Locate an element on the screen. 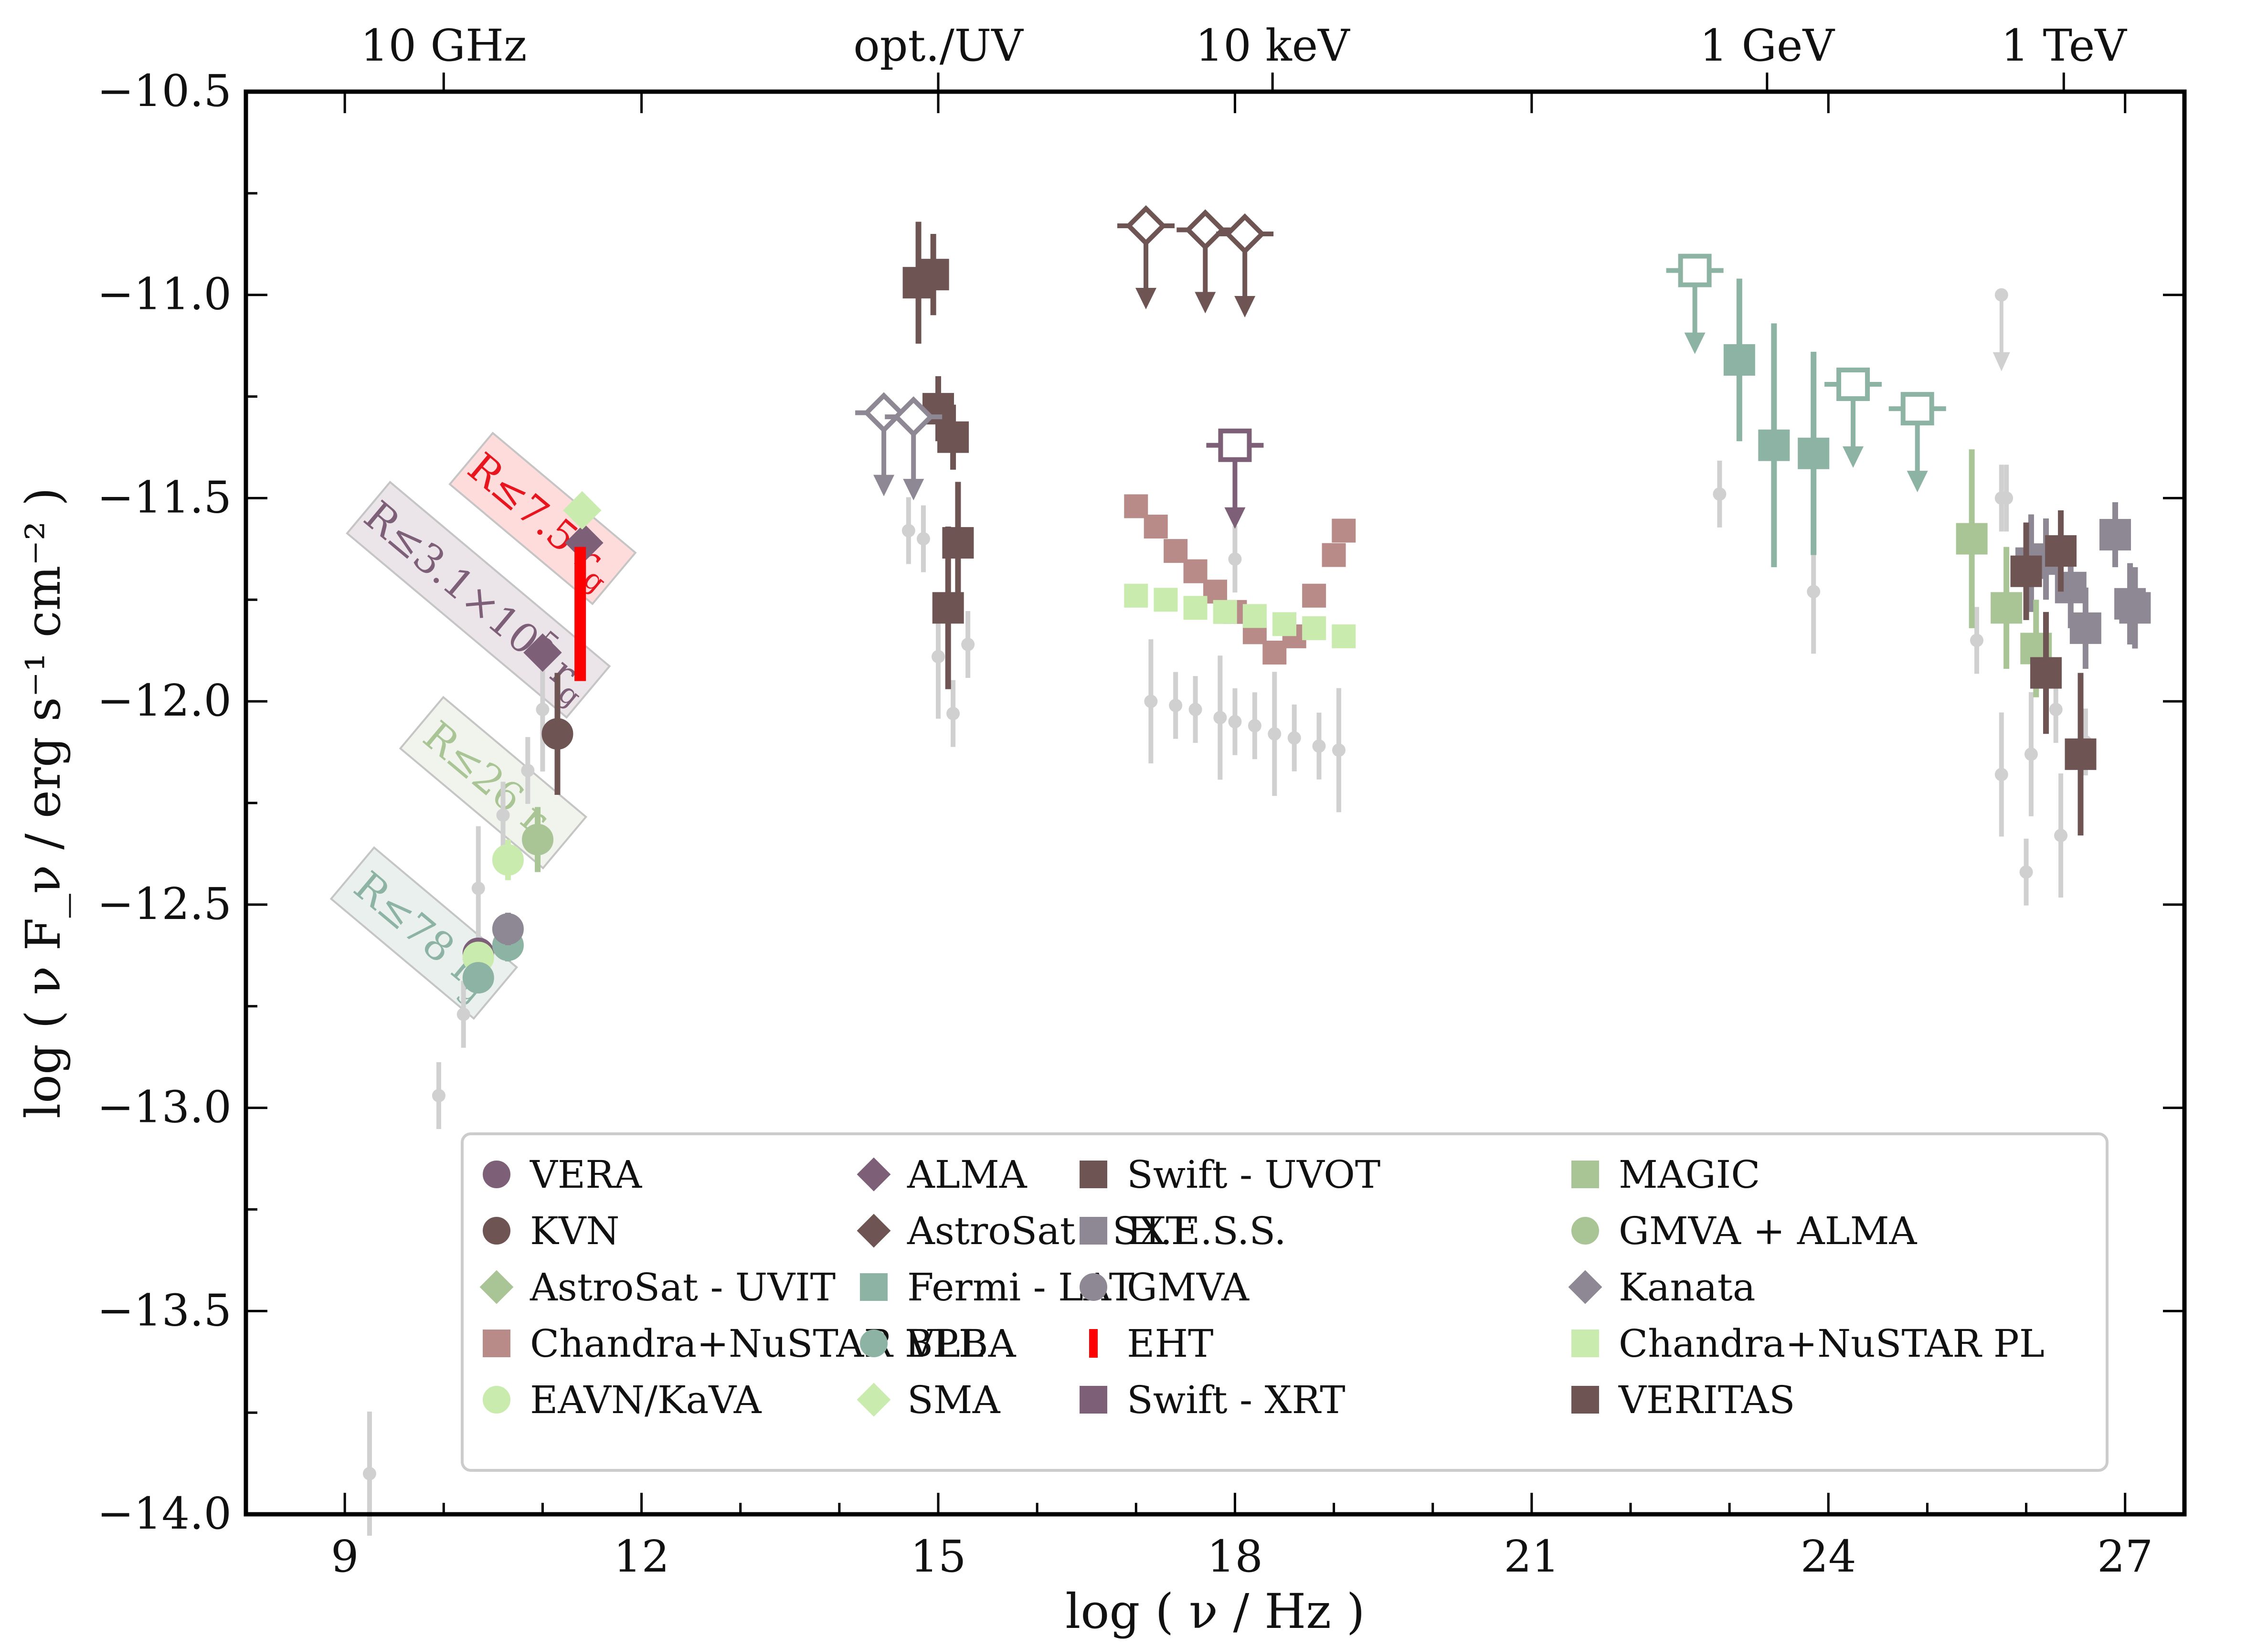 This screenshot has height=1647, width=2268. series-gmva-alma is located at coordinates (538, 839).